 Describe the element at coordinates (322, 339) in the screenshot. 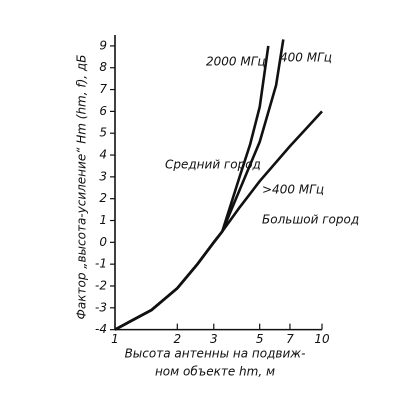

I see `x-tick-label: 10` at that location.